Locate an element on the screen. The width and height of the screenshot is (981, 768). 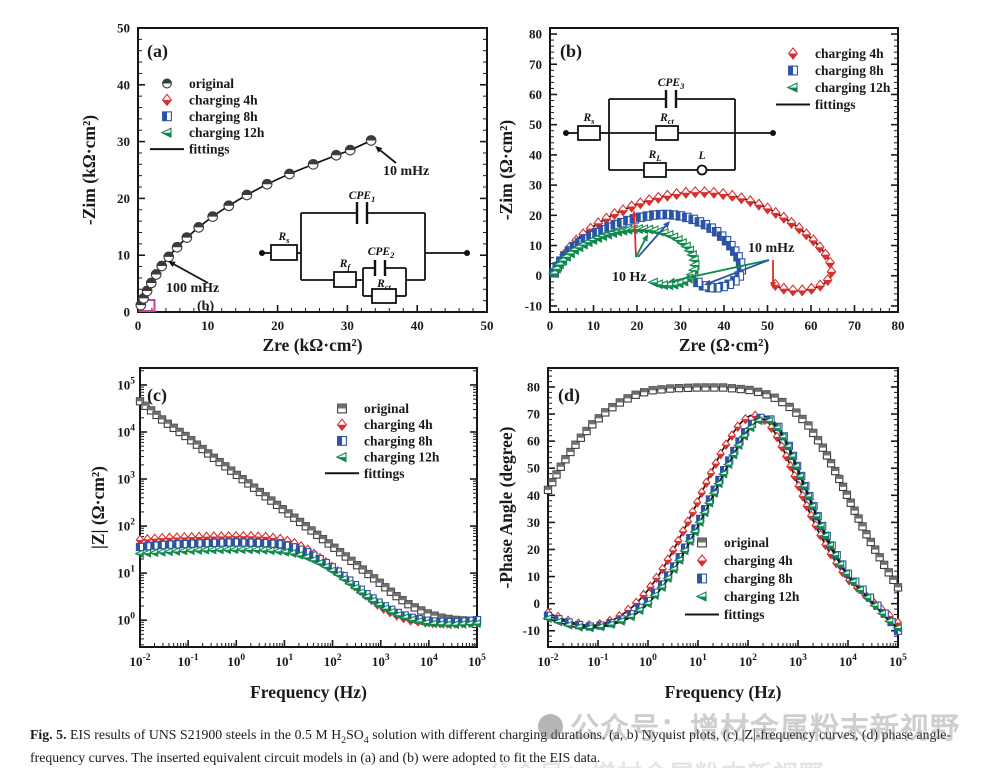
svg-text: 10⁴ is located at coordinates (429, 661).